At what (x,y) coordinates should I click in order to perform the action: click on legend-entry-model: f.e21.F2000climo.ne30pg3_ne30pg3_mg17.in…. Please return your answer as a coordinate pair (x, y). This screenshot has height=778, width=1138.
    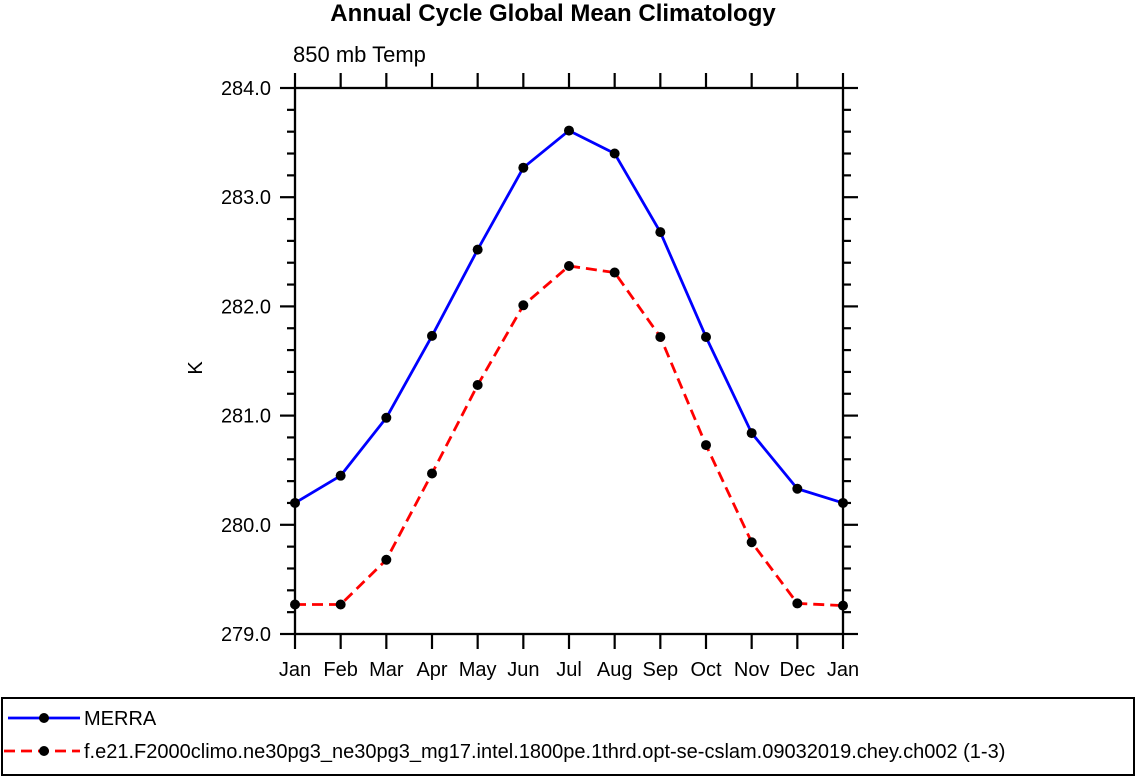
    Looking at the image, I should click on (504, 752).